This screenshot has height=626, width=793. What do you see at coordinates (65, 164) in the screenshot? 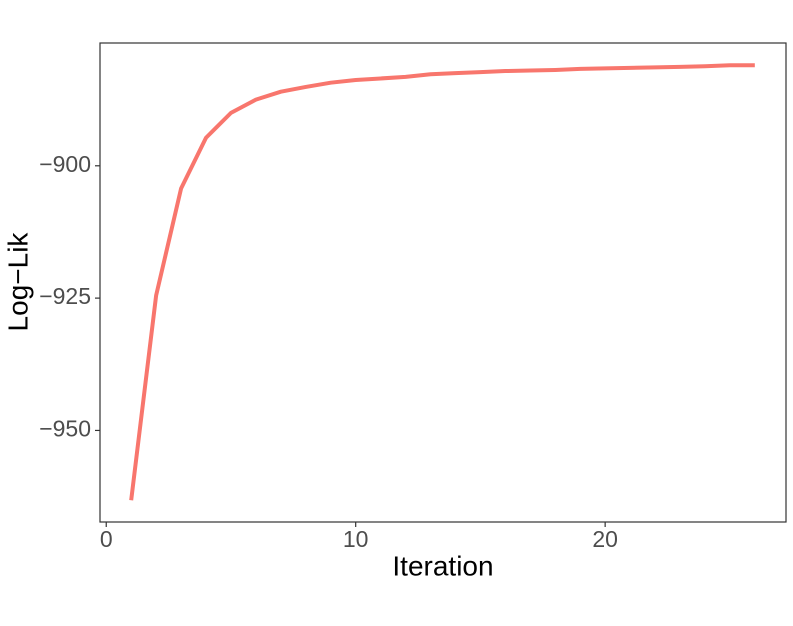
I see `y-tick-label: −900` at bounding box center [65, 164].